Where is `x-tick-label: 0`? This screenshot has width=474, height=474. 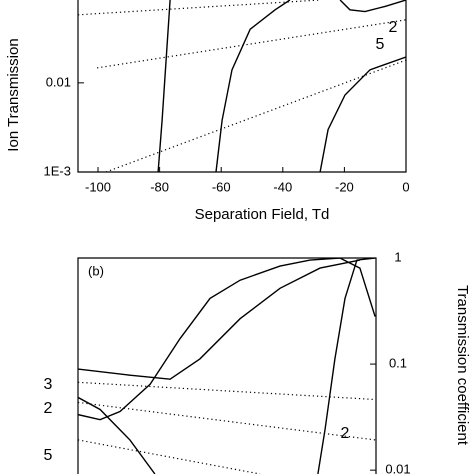
x-tick-label: 0 is located at coordinates (405, 186).